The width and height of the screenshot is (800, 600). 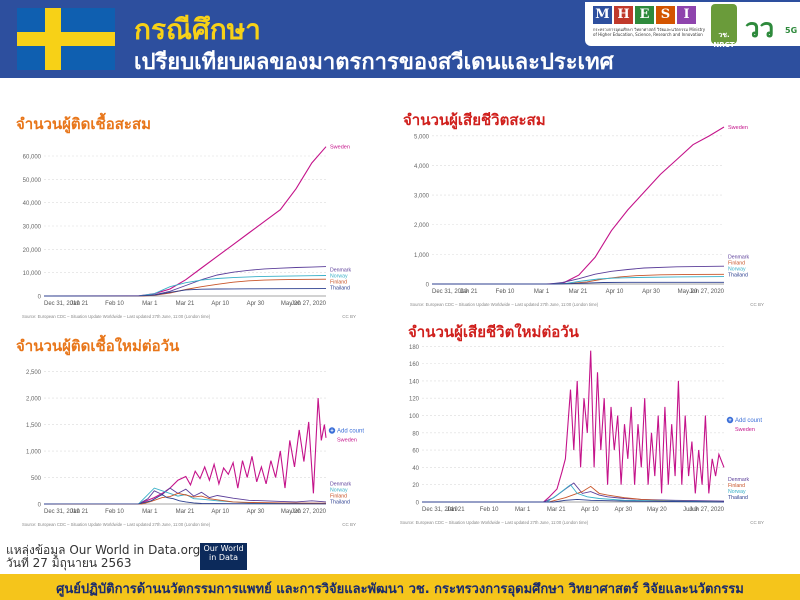 What do you see at coordinates (415, 434) in the screenshot?
I see `y-tick-label: 80` at bounding box center [415, 434].